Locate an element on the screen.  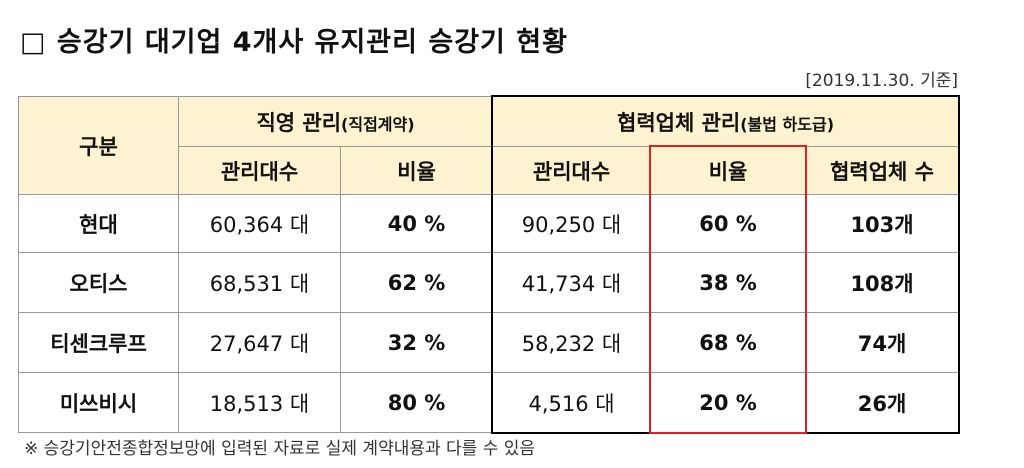
table-cell: 32 % is located at coordinates (416, 342).